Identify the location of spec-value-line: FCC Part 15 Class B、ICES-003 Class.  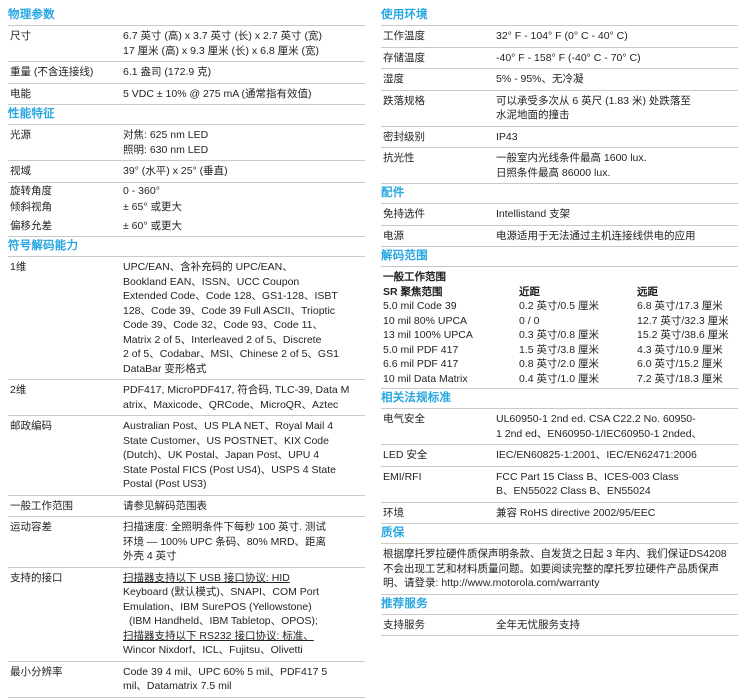
(587, 476).